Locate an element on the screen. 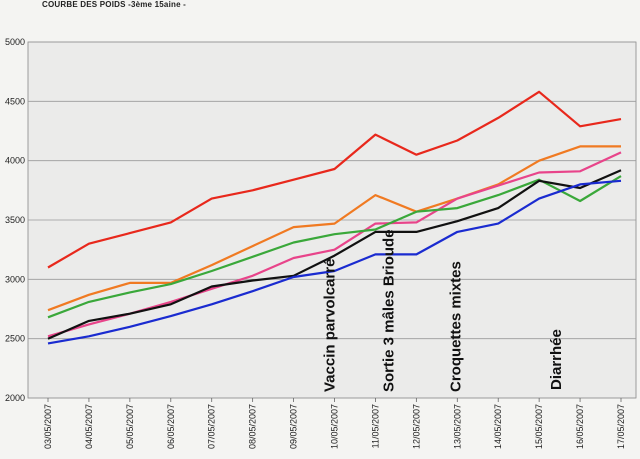 This screenshot has height=459, width=640. annotation-label: Croquettes mixtes is located at coordinates (455, 326).